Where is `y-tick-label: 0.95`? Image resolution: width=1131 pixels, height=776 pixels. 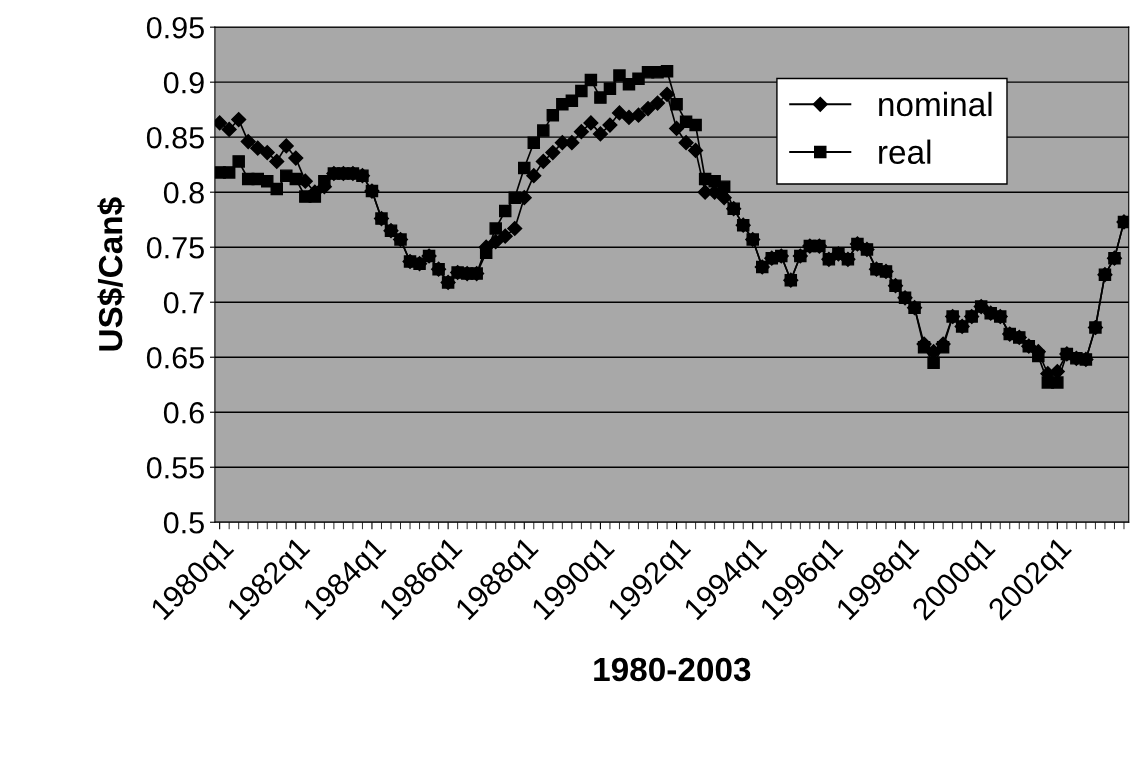 y-tick-label: 0.95 is located at coordinates (175, 27).